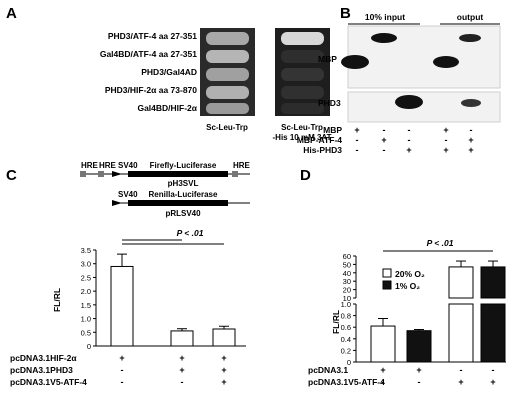 This screenshot has height=400, width=520. I want to click on panel-a-plate-2-label-line1: Sc-Leu-Trp, so click(302, 127).